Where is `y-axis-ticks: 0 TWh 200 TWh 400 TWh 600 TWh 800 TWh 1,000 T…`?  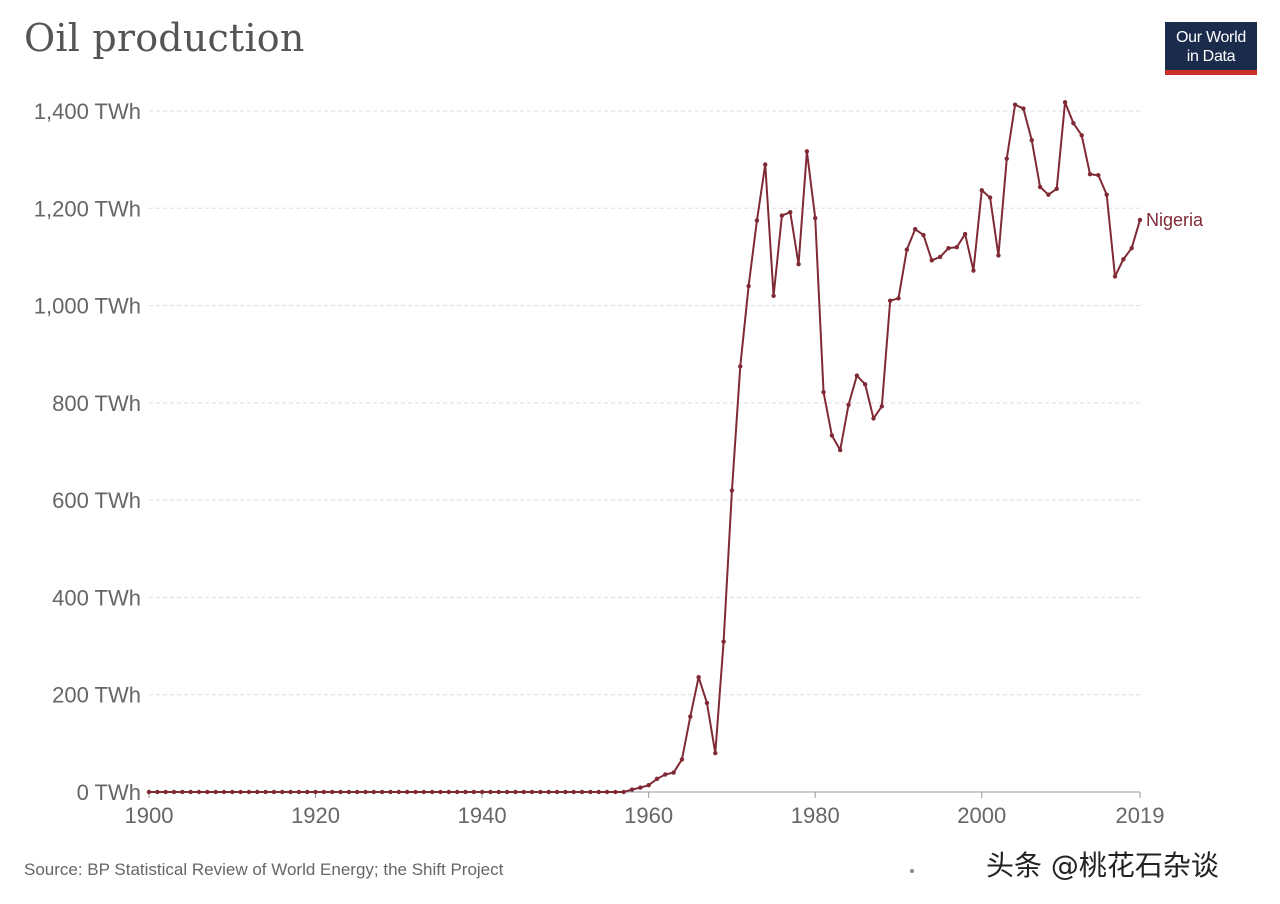
y-axis-ticks: 0 TWh 200 TWh 400 TWh 600 TWh 800 TWh 1,000 T… is located at coordinates (87, 452).